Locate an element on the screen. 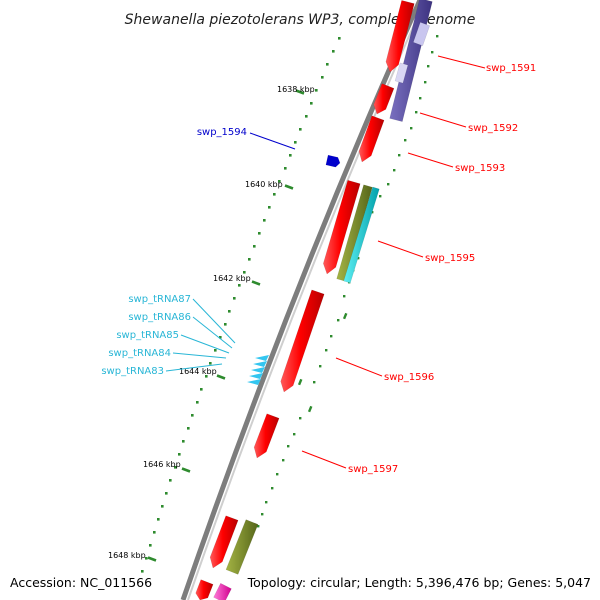 Image resolution: width=600 pixels, height=600 pixels. gc-dash is located at coordinates (345, 316).